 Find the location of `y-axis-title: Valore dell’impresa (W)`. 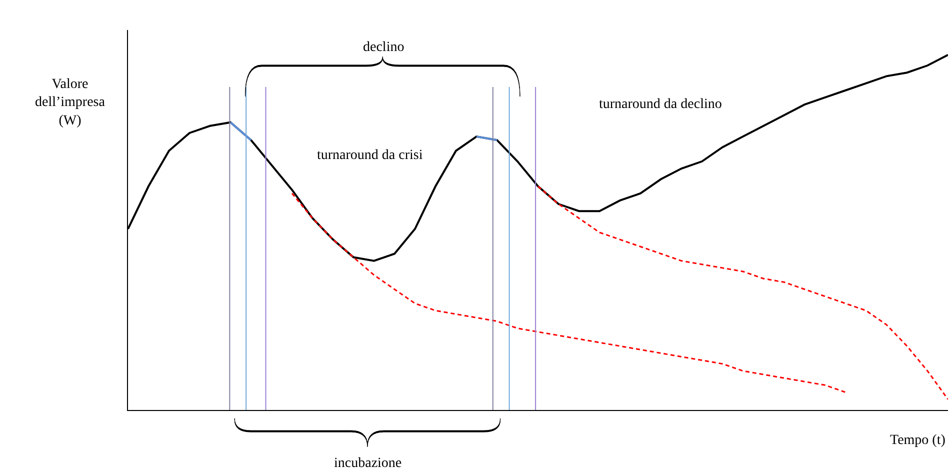

y-axis-title: Valore dell’impresa (W) is located at coordinates (70, 102).